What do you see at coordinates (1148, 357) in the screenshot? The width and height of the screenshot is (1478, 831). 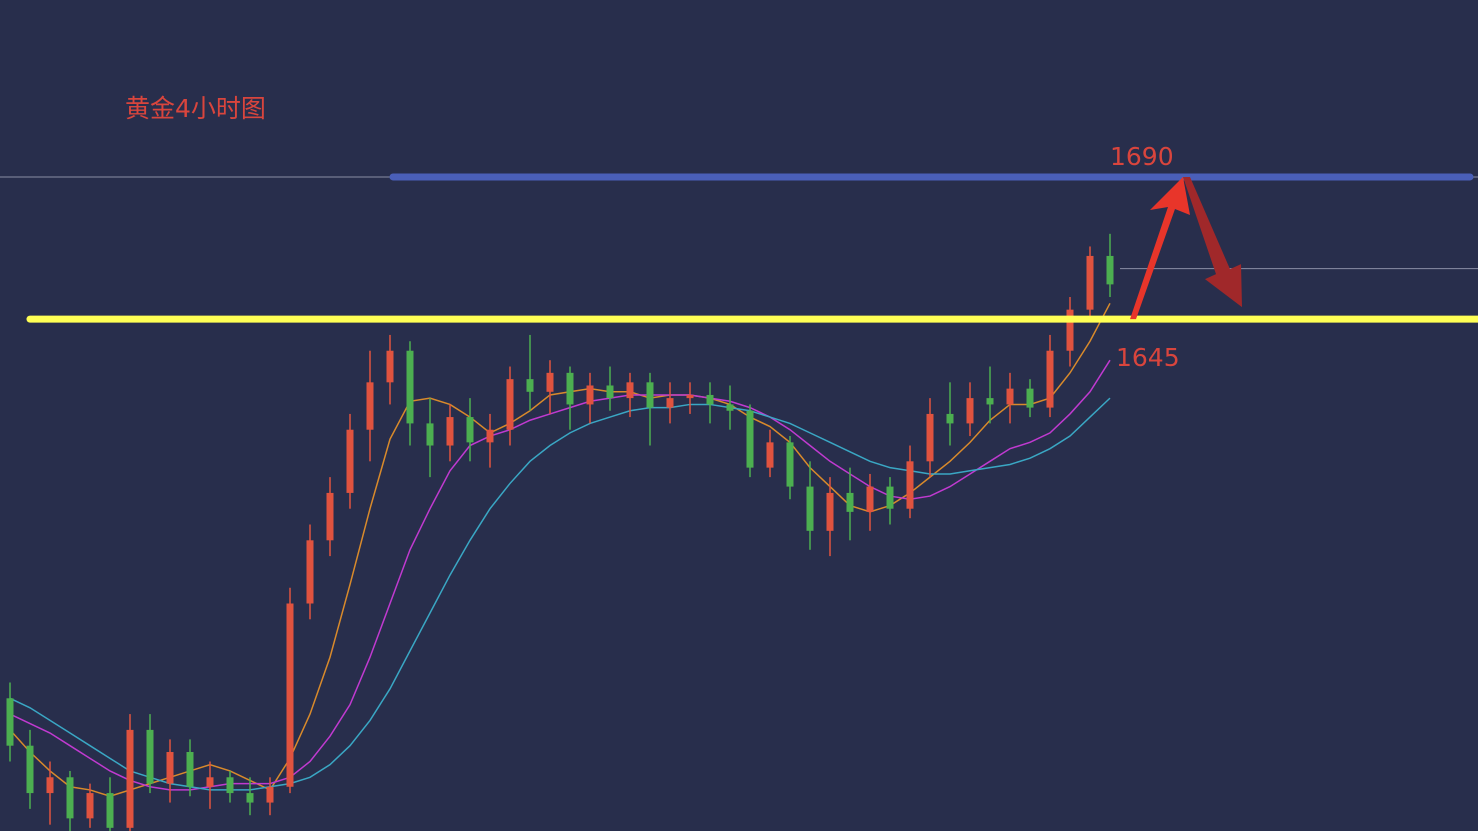 I see `level-label: 1645` at bounding box center [1148, 357].